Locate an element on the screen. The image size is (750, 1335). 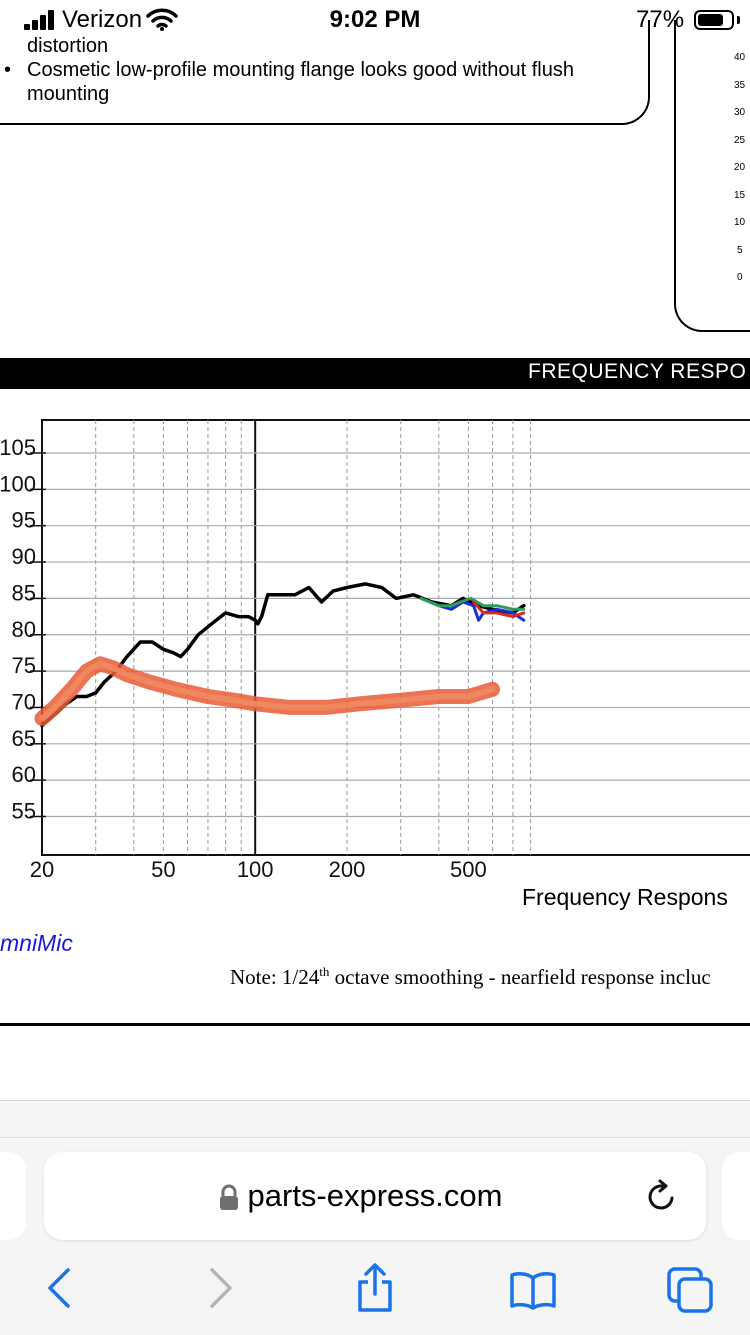
bookmarks-icon is located at coordinates (533, 1290).